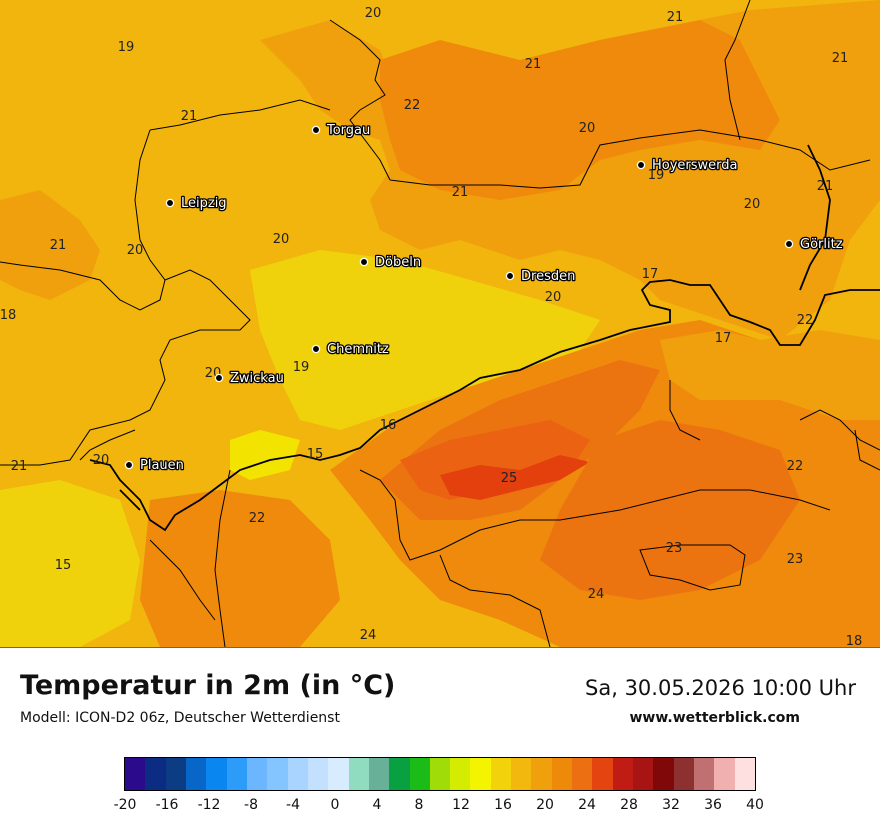  What do you see at coordinates (335, 805) in the screenshot?
I see `legend-tick-label: 0` at bounding box center [335, 805].